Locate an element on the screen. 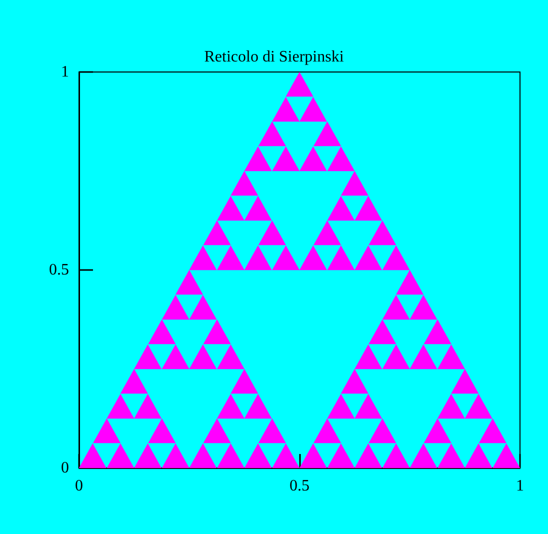 The width and height of the screenshot is (548, 534). chart-title: Reticolo di Sierpinski is located at coordinates (274, 57).